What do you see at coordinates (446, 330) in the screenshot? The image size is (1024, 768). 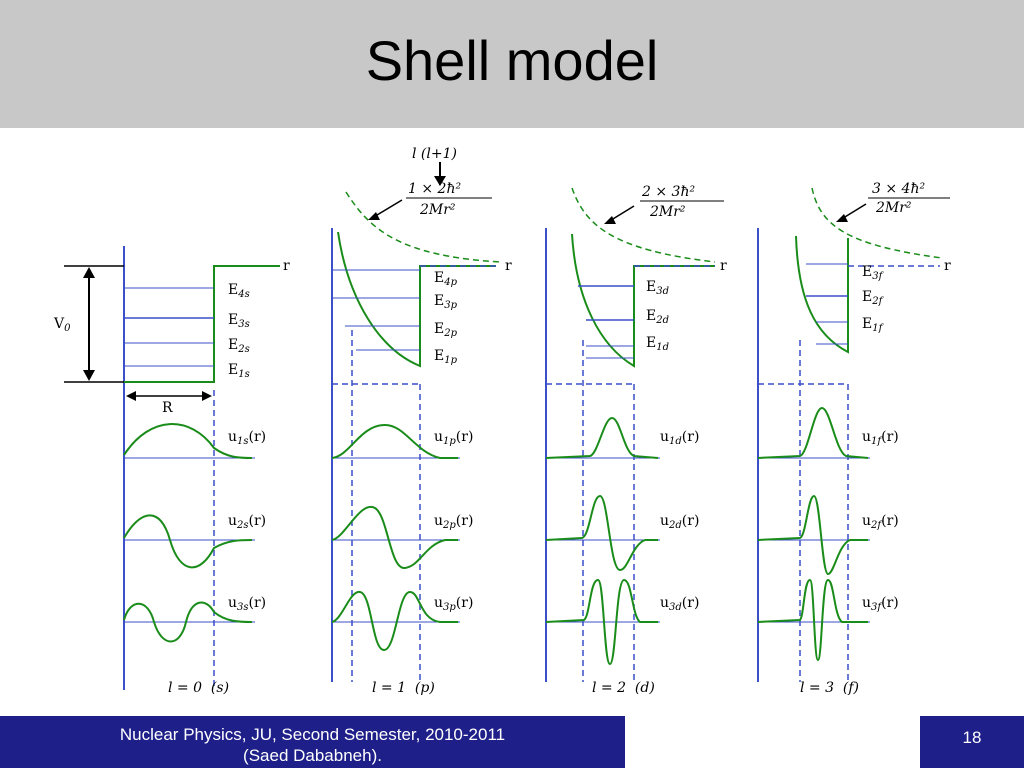 I see `energy-label-2p: E2p` at bounding box center [446, 330].